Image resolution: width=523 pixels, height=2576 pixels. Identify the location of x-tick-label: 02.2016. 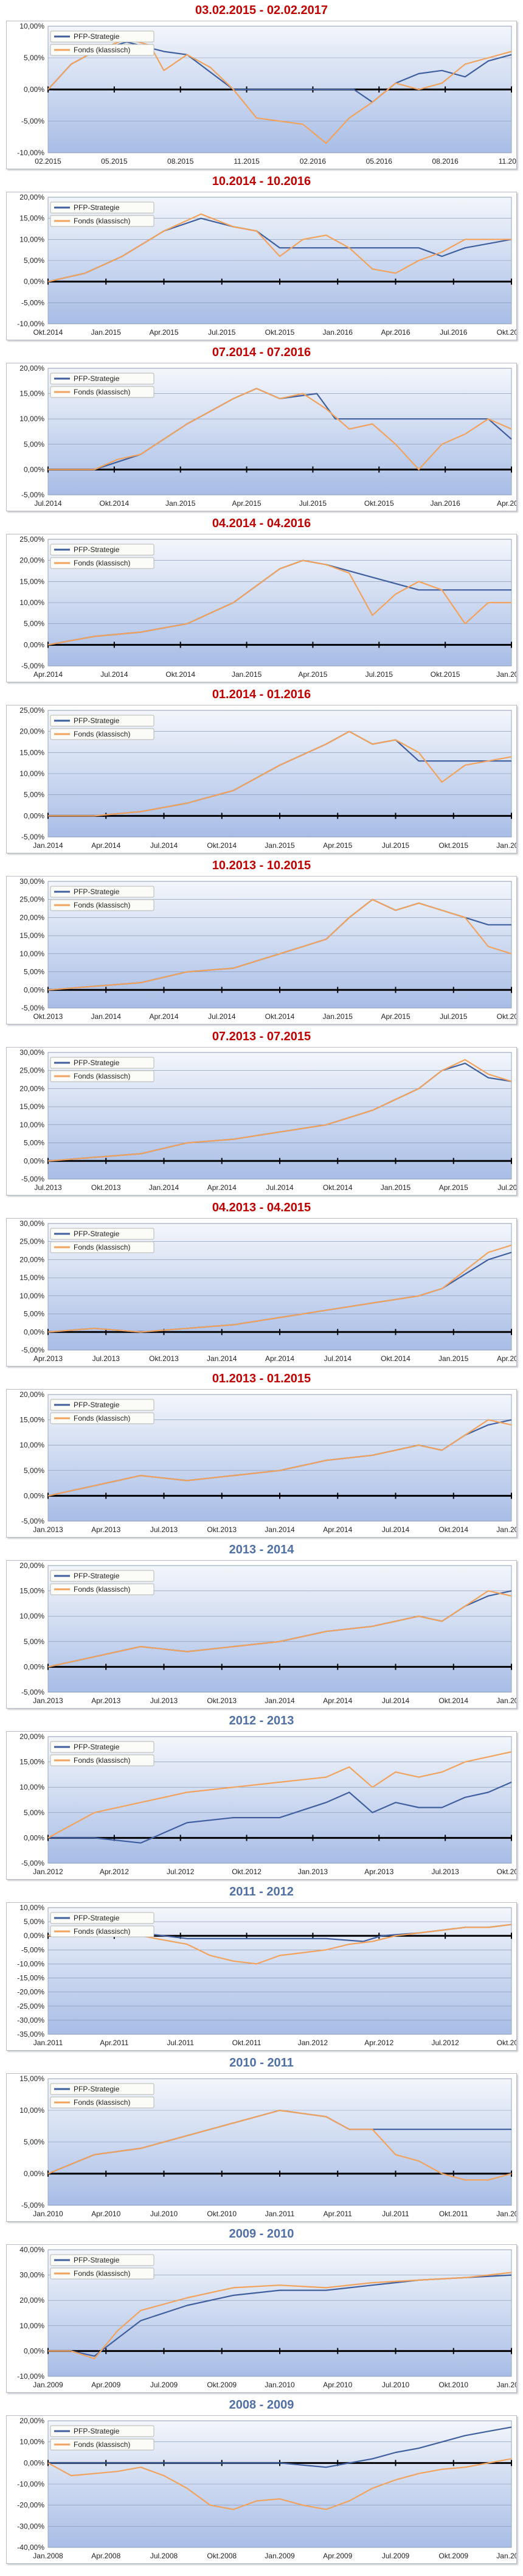
(314, 161).